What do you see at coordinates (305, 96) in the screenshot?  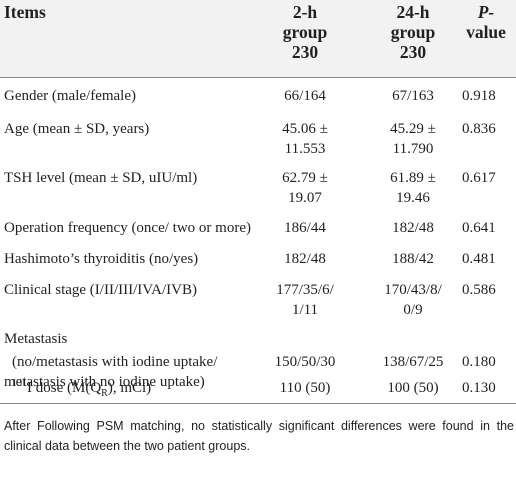 I see `row-value-2h-gender: 66/164` at bounding box center [305, 96].